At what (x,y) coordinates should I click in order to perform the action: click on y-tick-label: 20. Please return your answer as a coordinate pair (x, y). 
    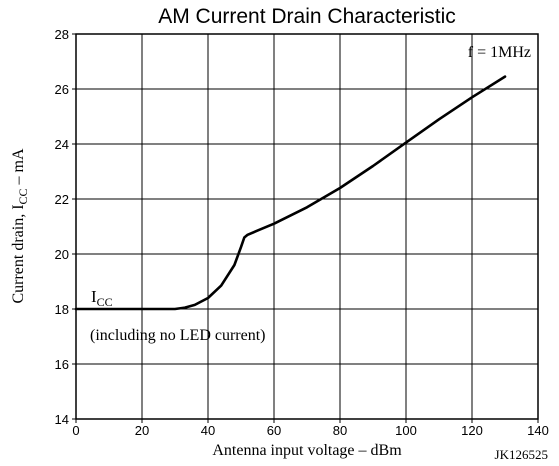
    Looking at the image, I should click on (62, 254).